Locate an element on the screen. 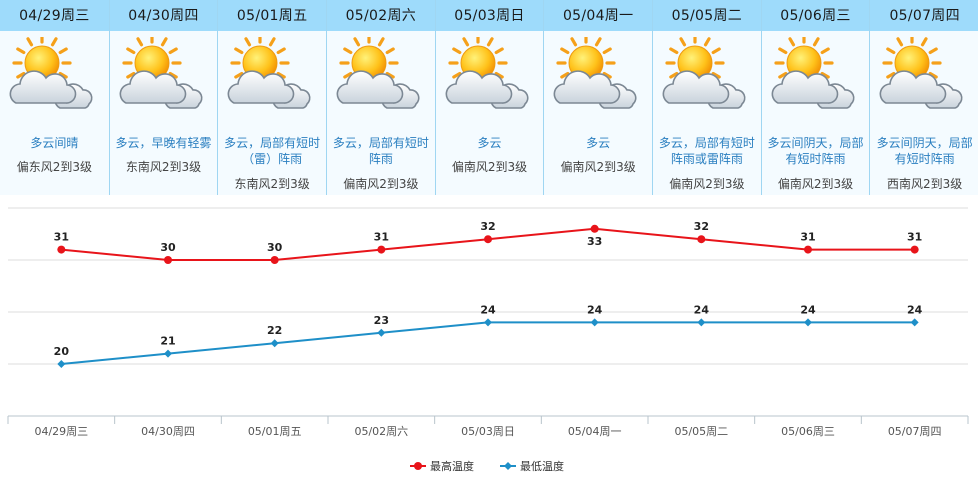 The image size is (978, 494). x-tick-label: 04/30周四 is located at coordinates (168, 431).